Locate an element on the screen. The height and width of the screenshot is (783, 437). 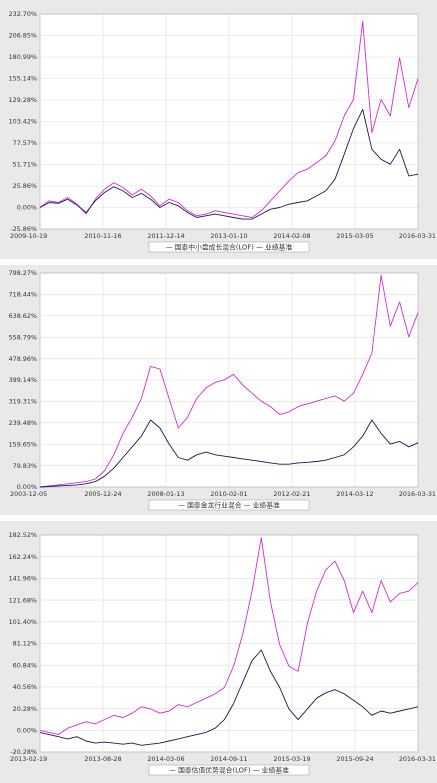
y-tick-label: -20.28% is located at coordinates (23, 752).